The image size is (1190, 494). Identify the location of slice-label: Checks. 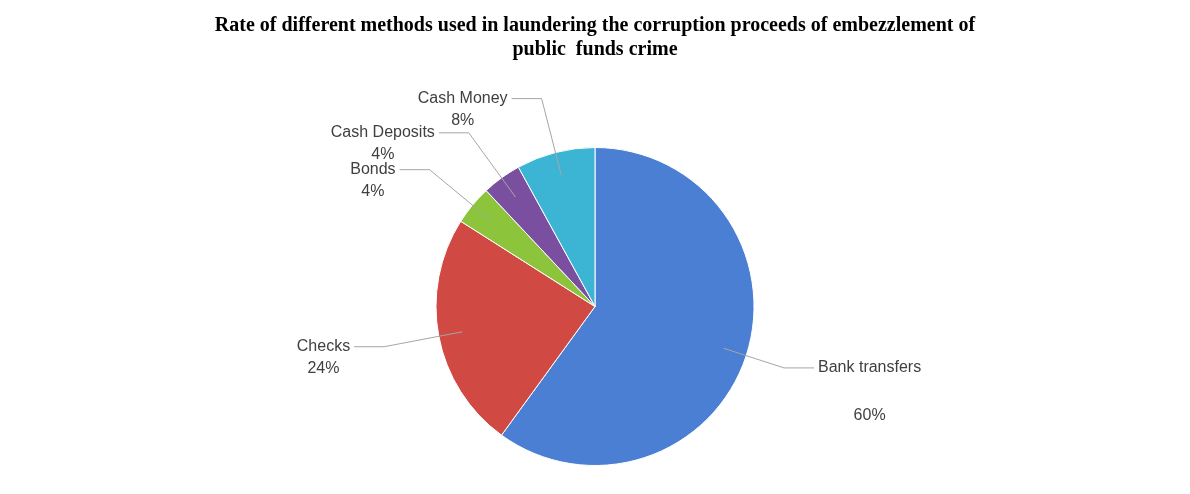
(323, 346).